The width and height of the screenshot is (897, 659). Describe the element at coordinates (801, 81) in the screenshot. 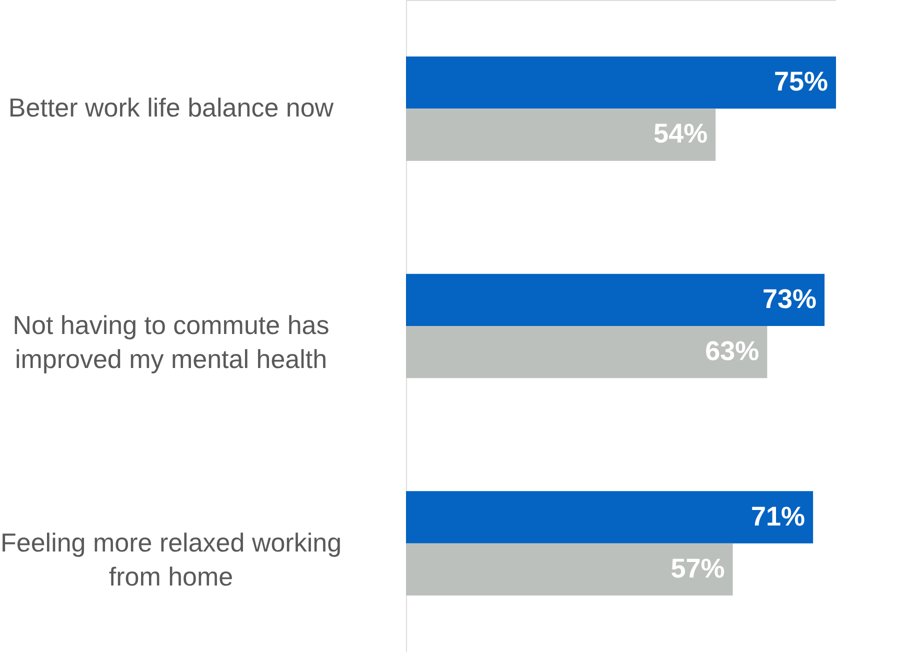

I see `data-label: 75%` at that location.